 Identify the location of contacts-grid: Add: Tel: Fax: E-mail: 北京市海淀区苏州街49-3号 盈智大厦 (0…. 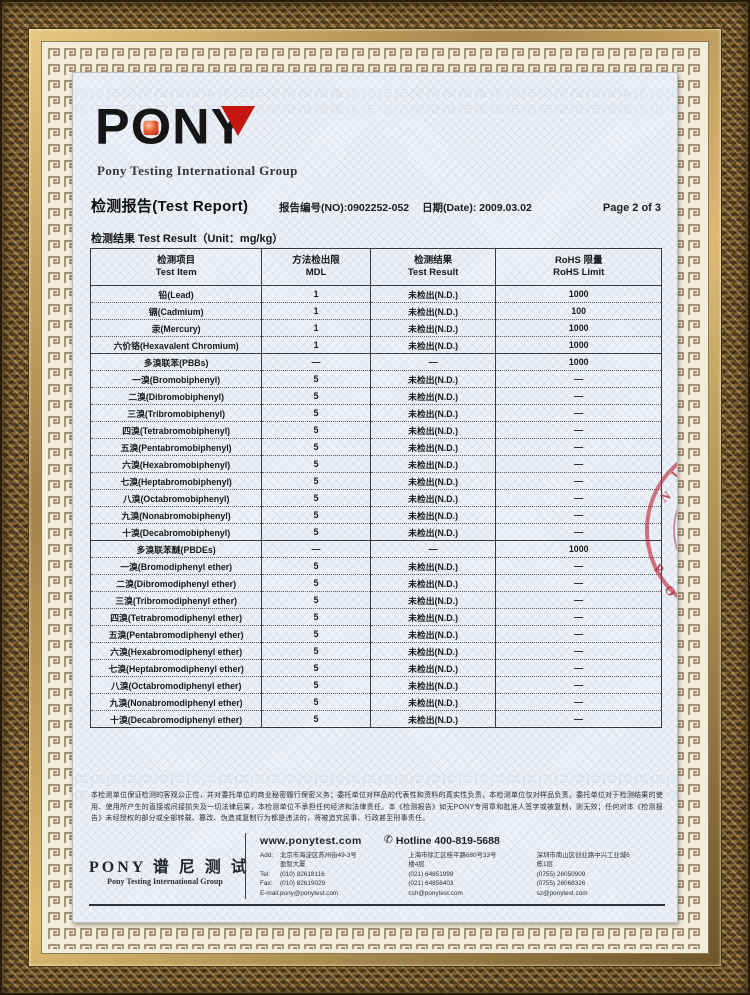
(459, 875).